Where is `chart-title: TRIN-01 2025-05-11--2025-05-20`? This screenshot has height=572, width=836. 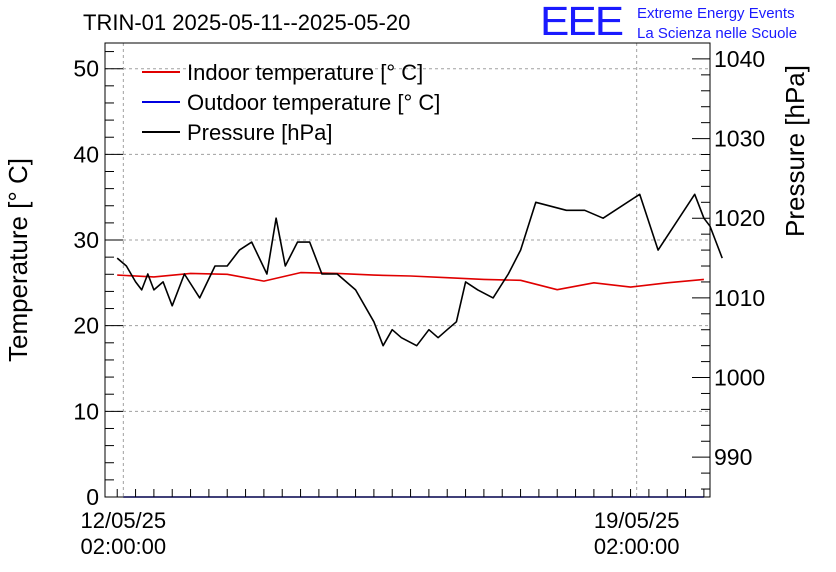
chart-title: TRIN-01 2025-05-11--2025-05-20 is located at coordinates (247, 22).